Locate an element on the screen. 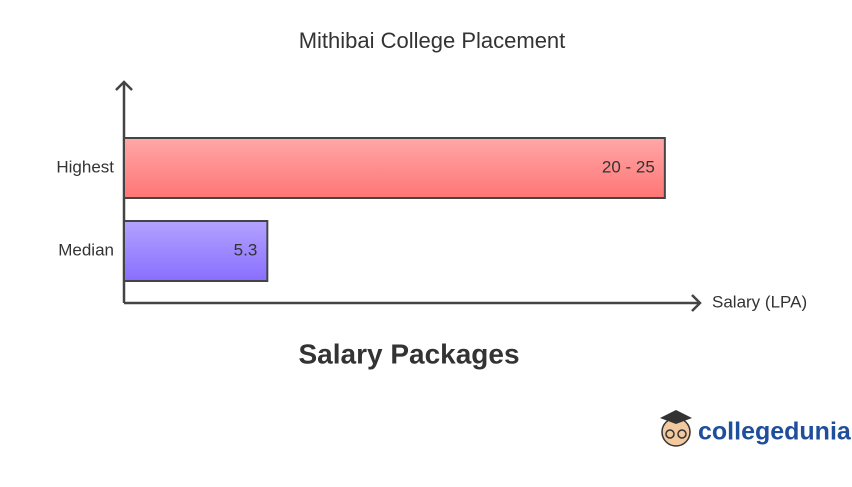 The image size is (852, 487). brand-logo: collegedunia is located at coordinates (756, 428).